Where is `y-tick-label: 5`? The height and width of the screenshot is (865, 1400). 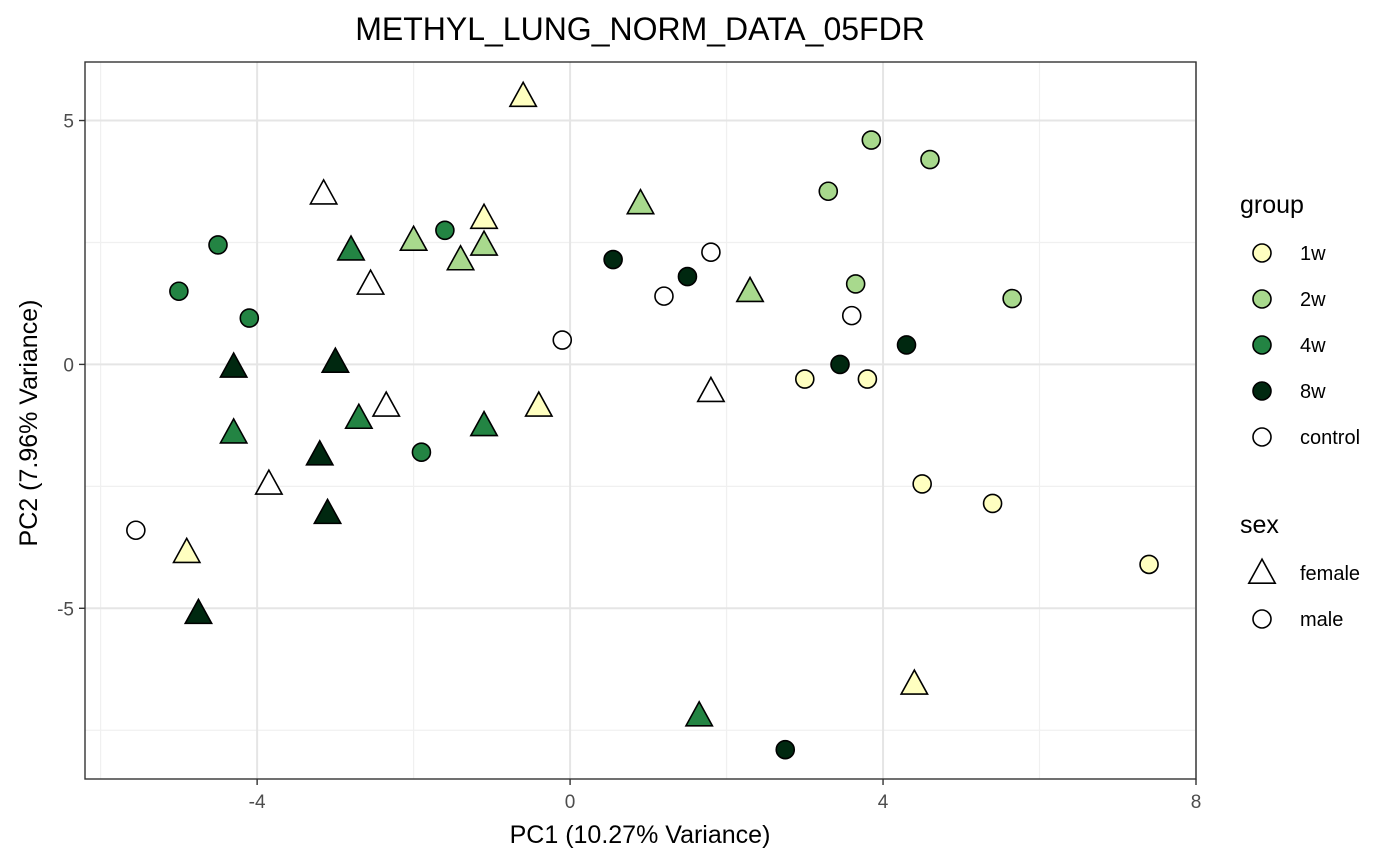 y-tick-label: 5 is located at coordinates (68, 122).